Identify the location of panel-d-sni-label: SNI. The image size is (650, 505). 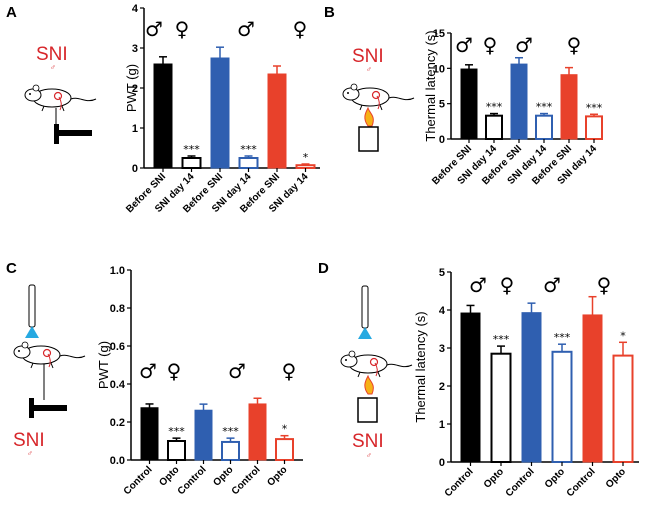
(368, 441).